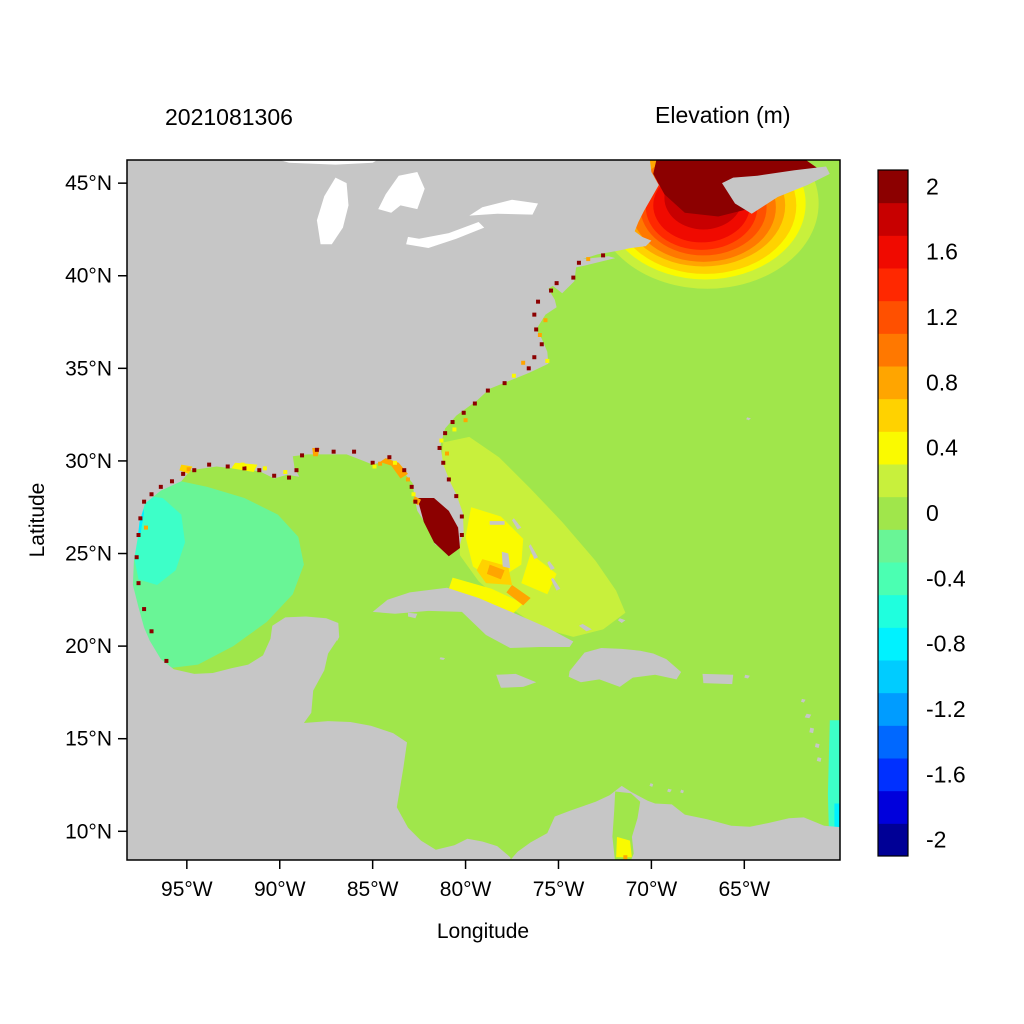 The image size is (1024, 1024). Describe the element at coordinates (37, 520) in the screenshot. I see `y-axis-label: Latitude` at that location.